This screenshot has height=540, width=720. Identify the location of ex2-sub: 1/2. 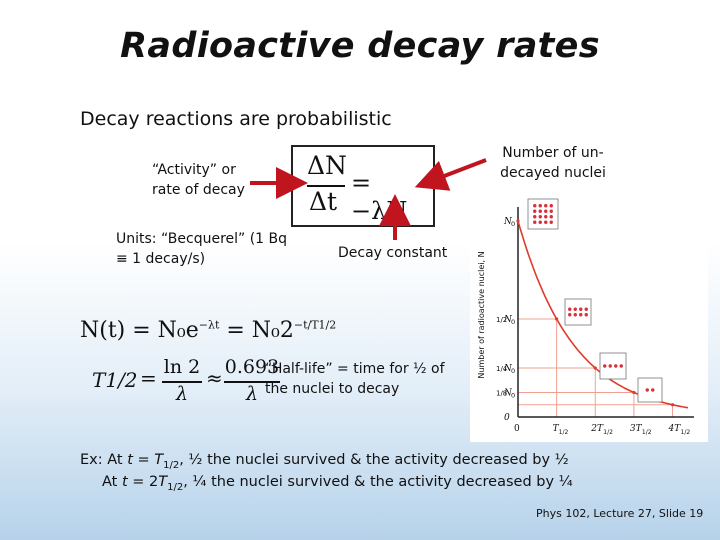
(175, 487).